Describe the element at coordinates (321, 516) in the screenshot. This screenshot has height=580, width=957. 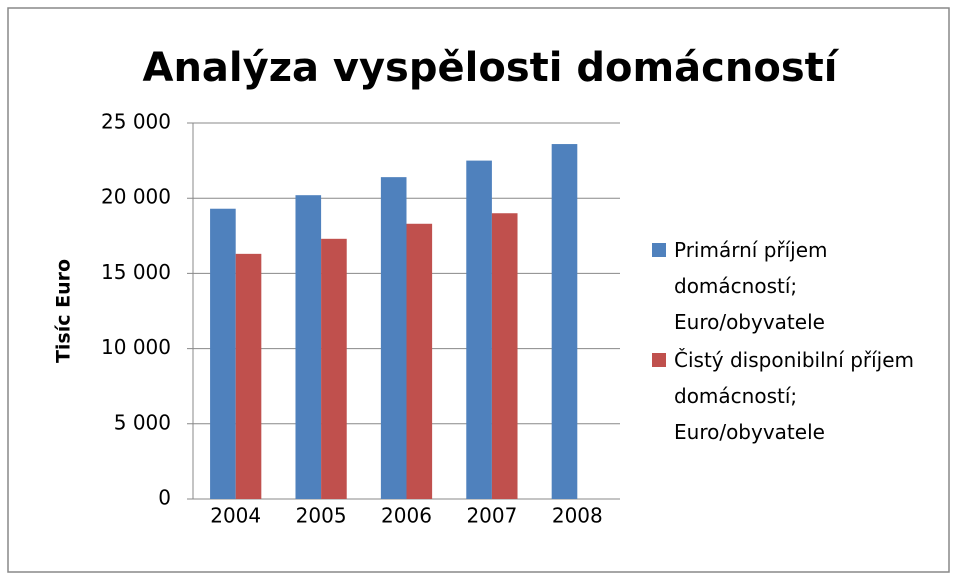
I see `x-tick-label: 2005` at that location.